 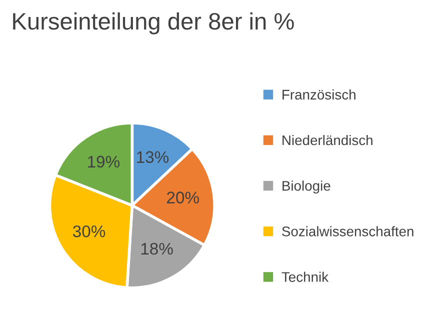 I want to click on data-label: 30%, so click(x=89, y=231).